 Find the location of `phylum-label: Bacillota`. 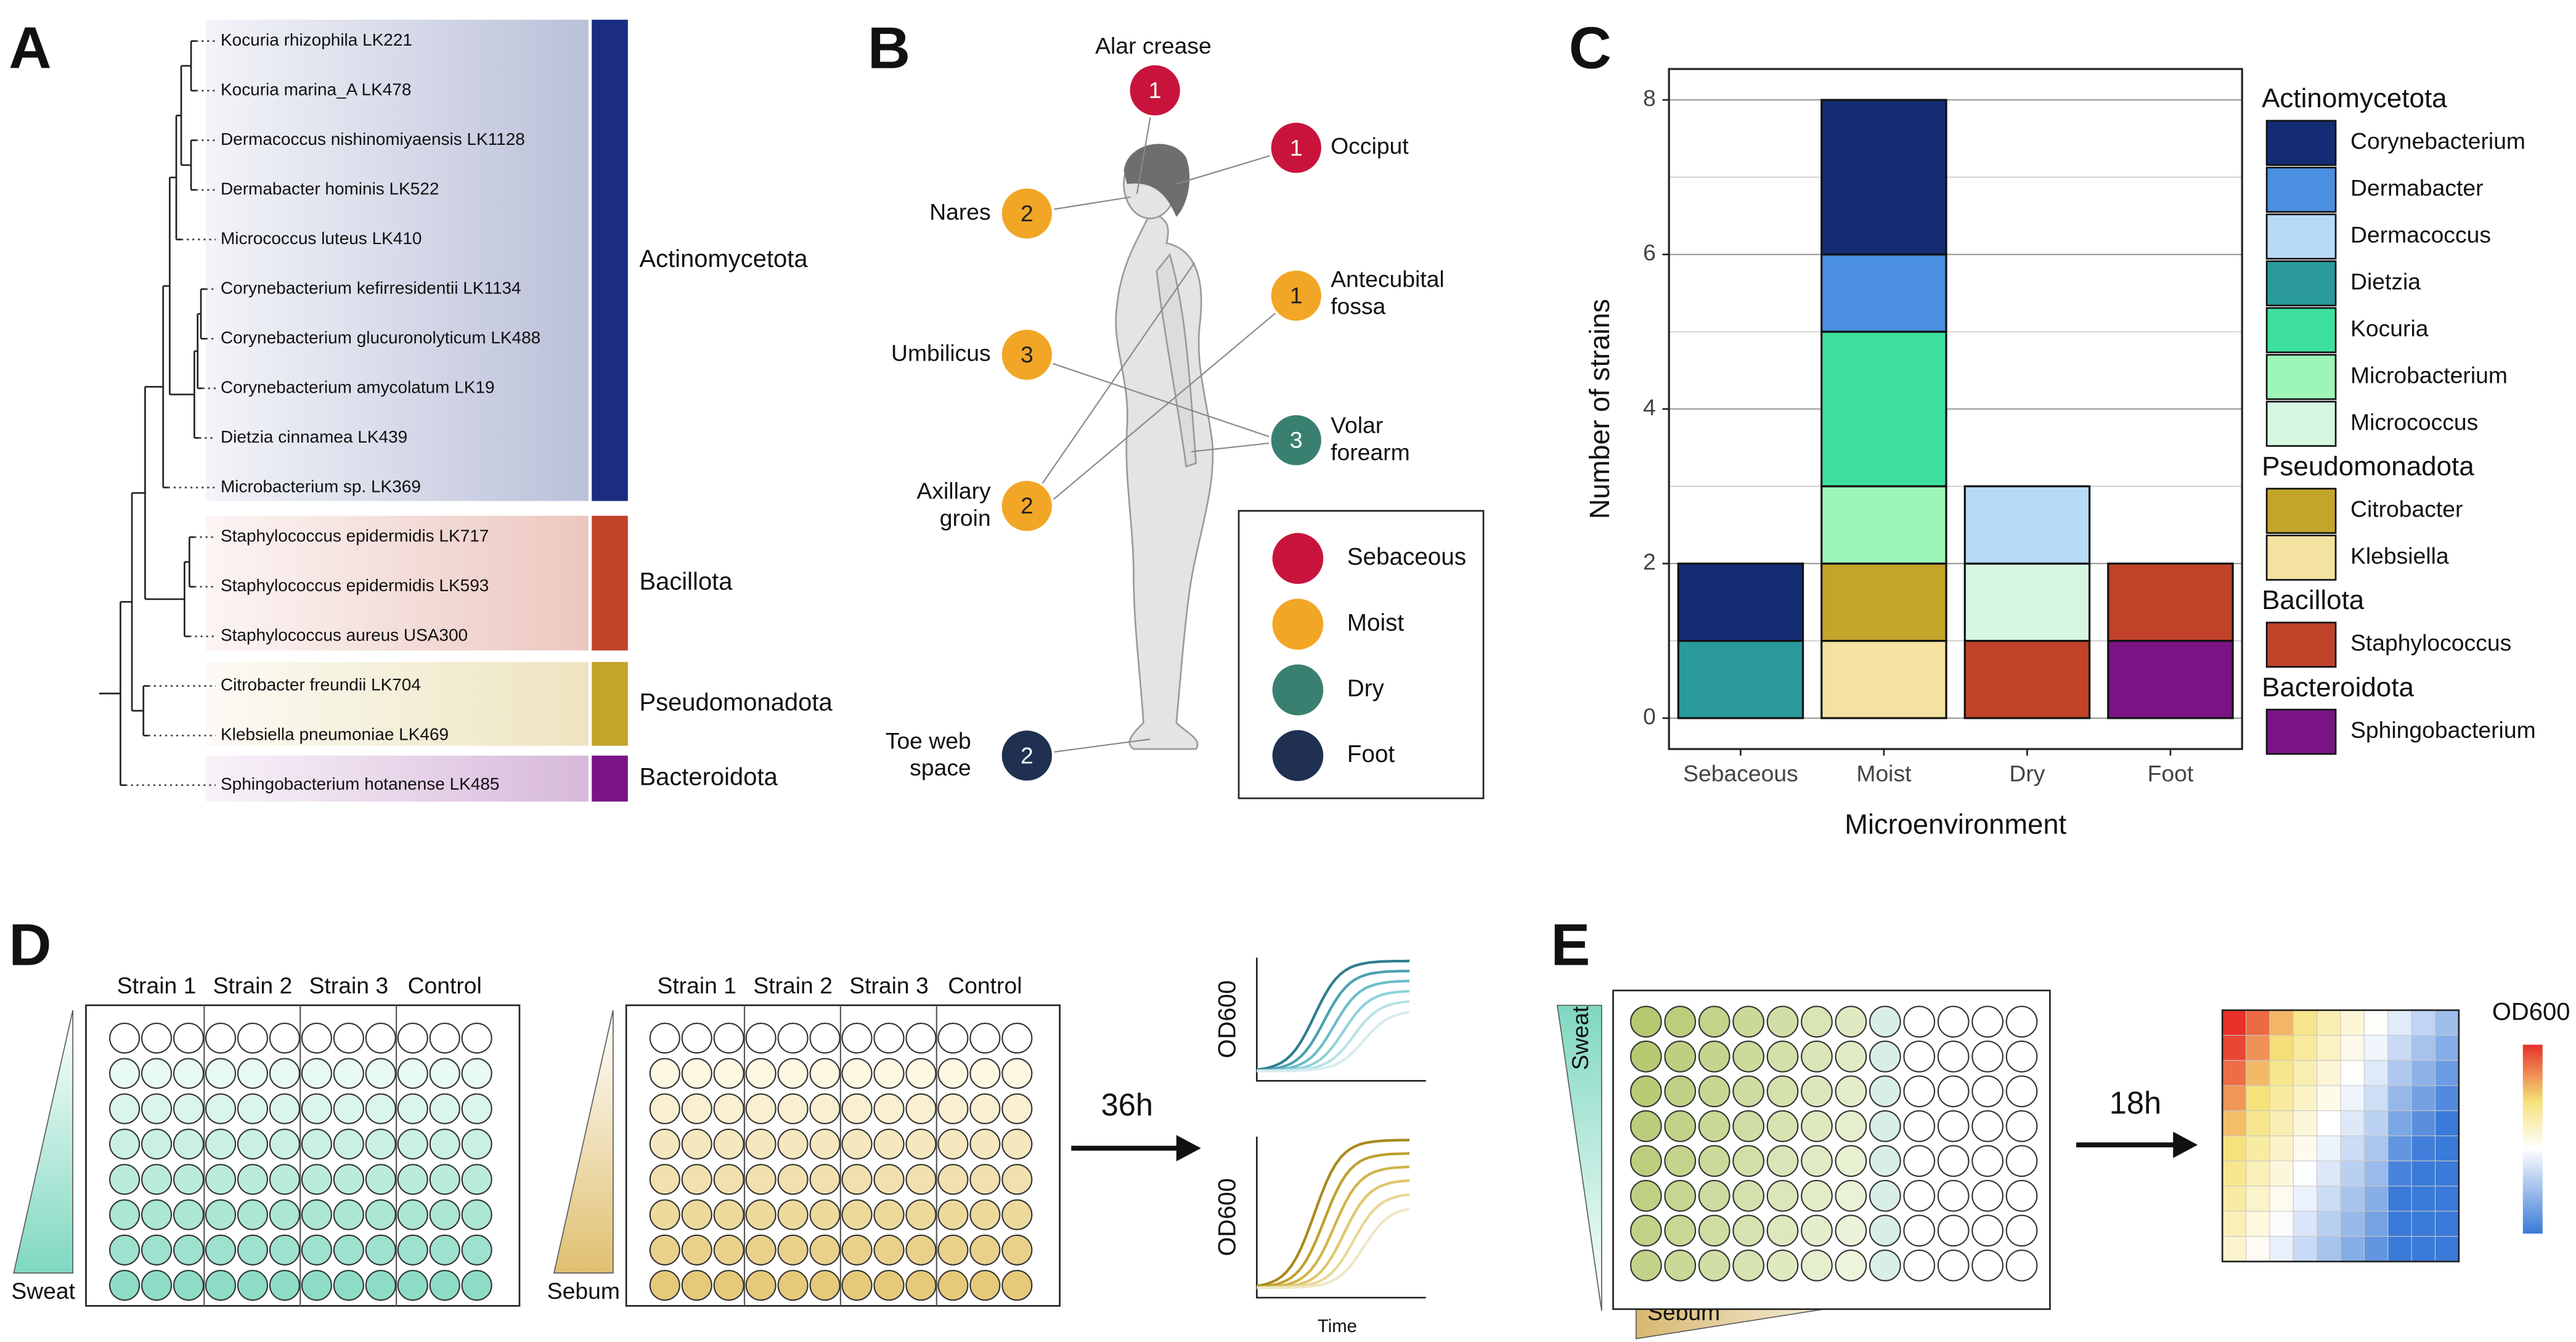

phylum-label: Bacillota is located at coordinates (686, 581).